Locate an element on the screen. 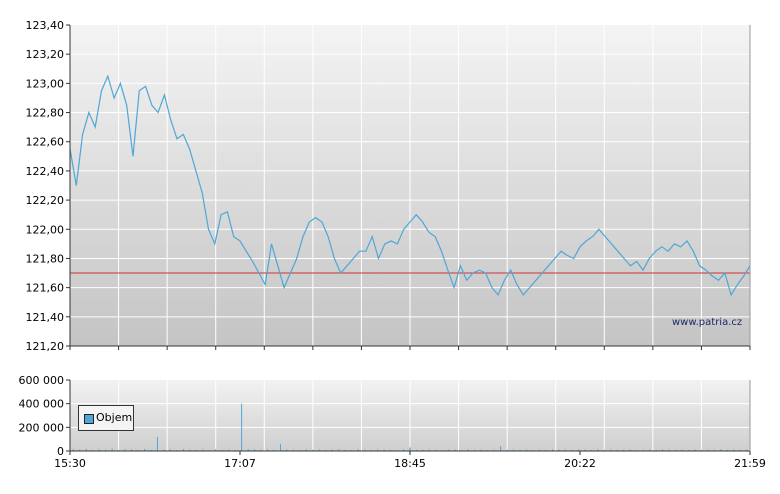 The width and height of the screenshot is (780, 494). volume-y-tick-label: 200 000 is located at coordinates (42, 427).